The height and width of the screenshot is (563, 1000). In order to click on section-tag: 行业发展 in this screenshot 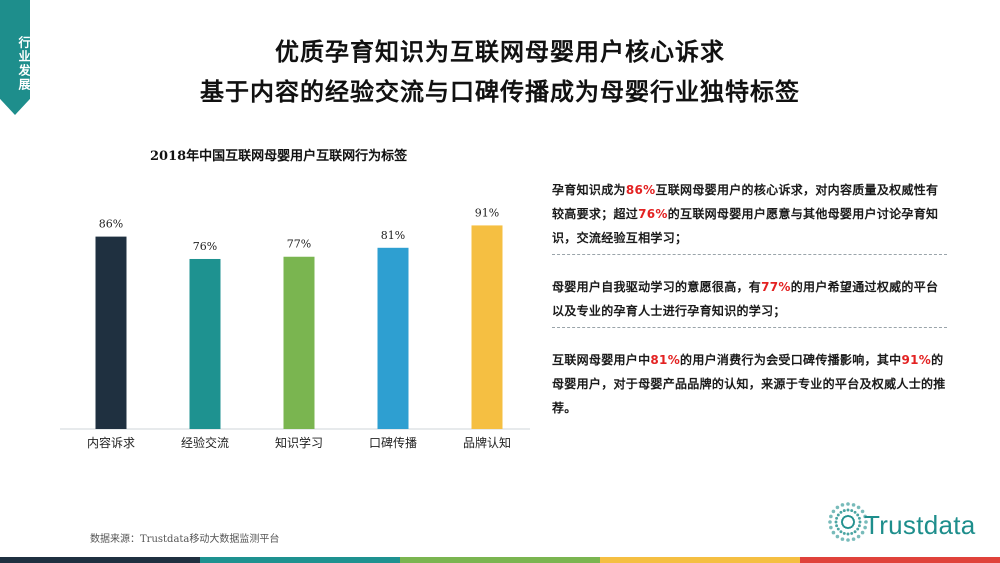, I will do `click(15, 57)`.